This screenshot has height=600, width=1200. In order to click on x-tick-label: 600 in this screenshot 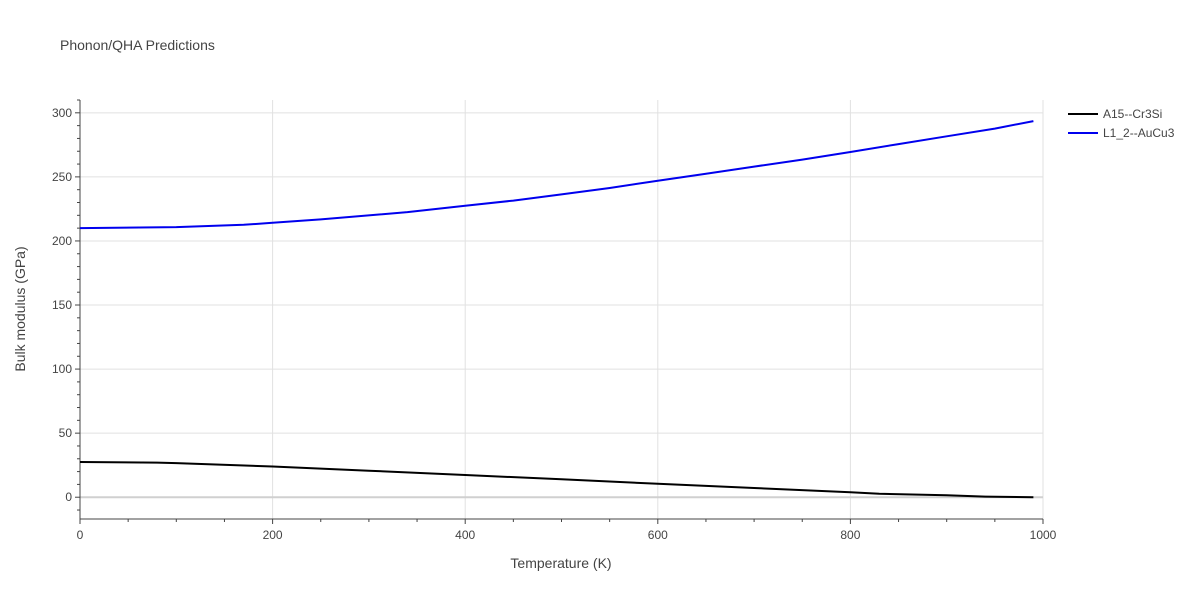, I will do `click(658, 535)`.